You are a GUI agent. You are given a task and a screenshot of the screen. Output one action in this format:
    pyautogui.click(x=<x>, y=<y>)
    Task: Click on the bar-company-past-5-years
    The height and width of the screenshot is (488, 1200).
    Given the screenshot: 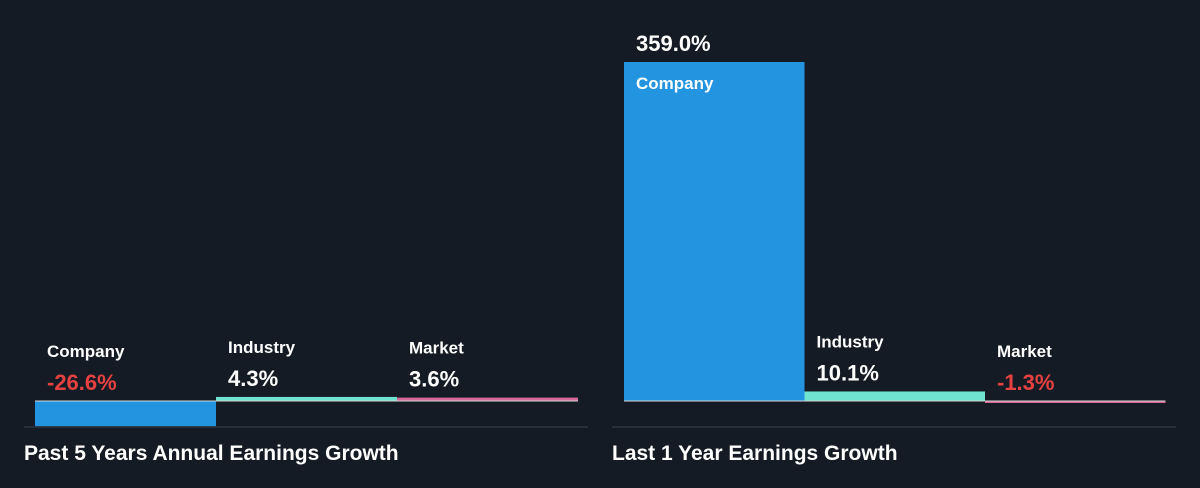 What is the action you would take?
    pyautogui.click(x=125, y=414)
    